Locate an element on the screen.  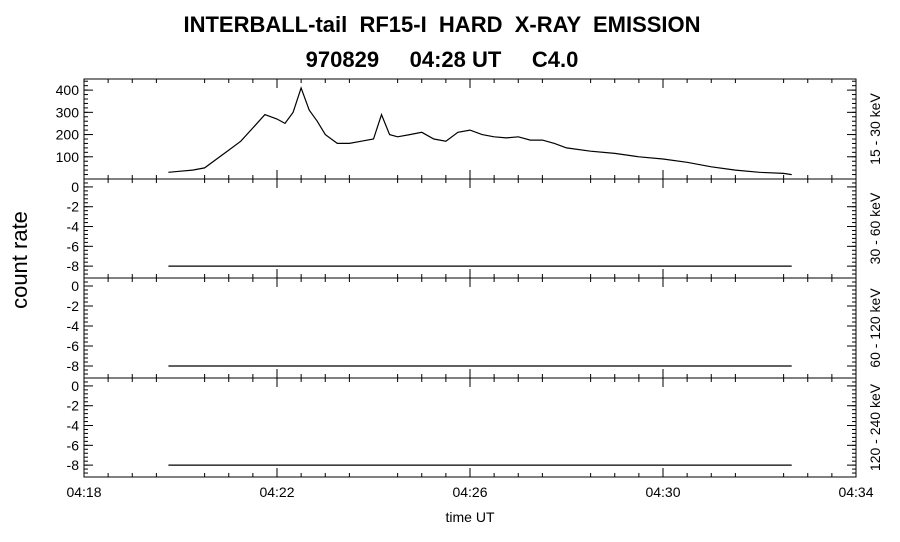
chart-subtitle: 970829 04:28 UT C4.0 is located at coordinates (442, 59).